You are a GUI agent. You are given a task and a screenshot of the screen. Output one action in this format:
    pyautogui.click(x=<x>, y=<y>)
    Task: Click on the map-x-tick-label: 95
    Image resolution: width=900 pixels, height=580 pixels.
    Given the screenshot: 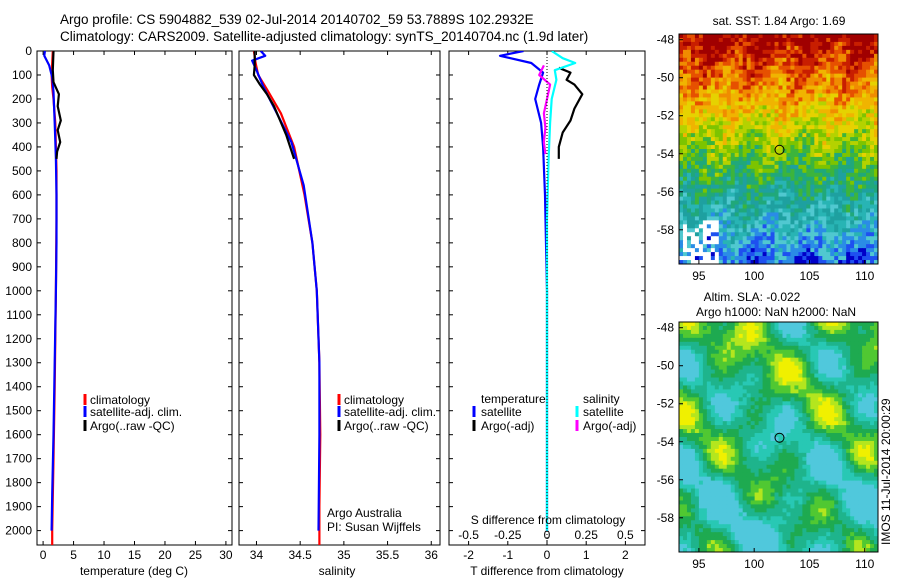 What is the action you would take?
    pyautogui.click(x=699, y=276)
    